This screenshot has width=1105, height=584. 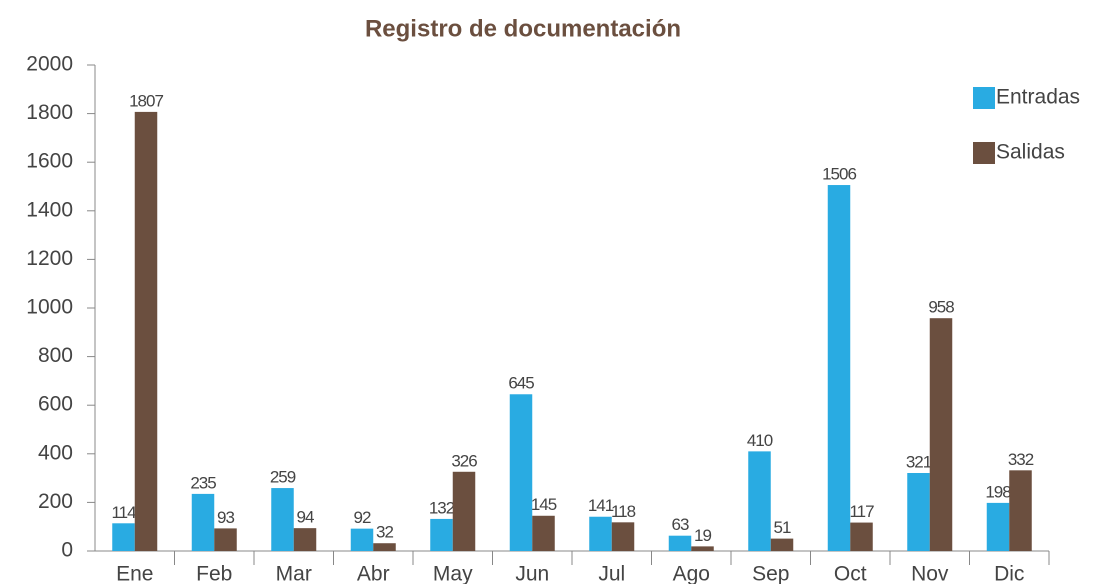 What do you see at coordinates (861, 511) in the screenshot?
I see `value-label: 117` at bounding box center [861, 511].